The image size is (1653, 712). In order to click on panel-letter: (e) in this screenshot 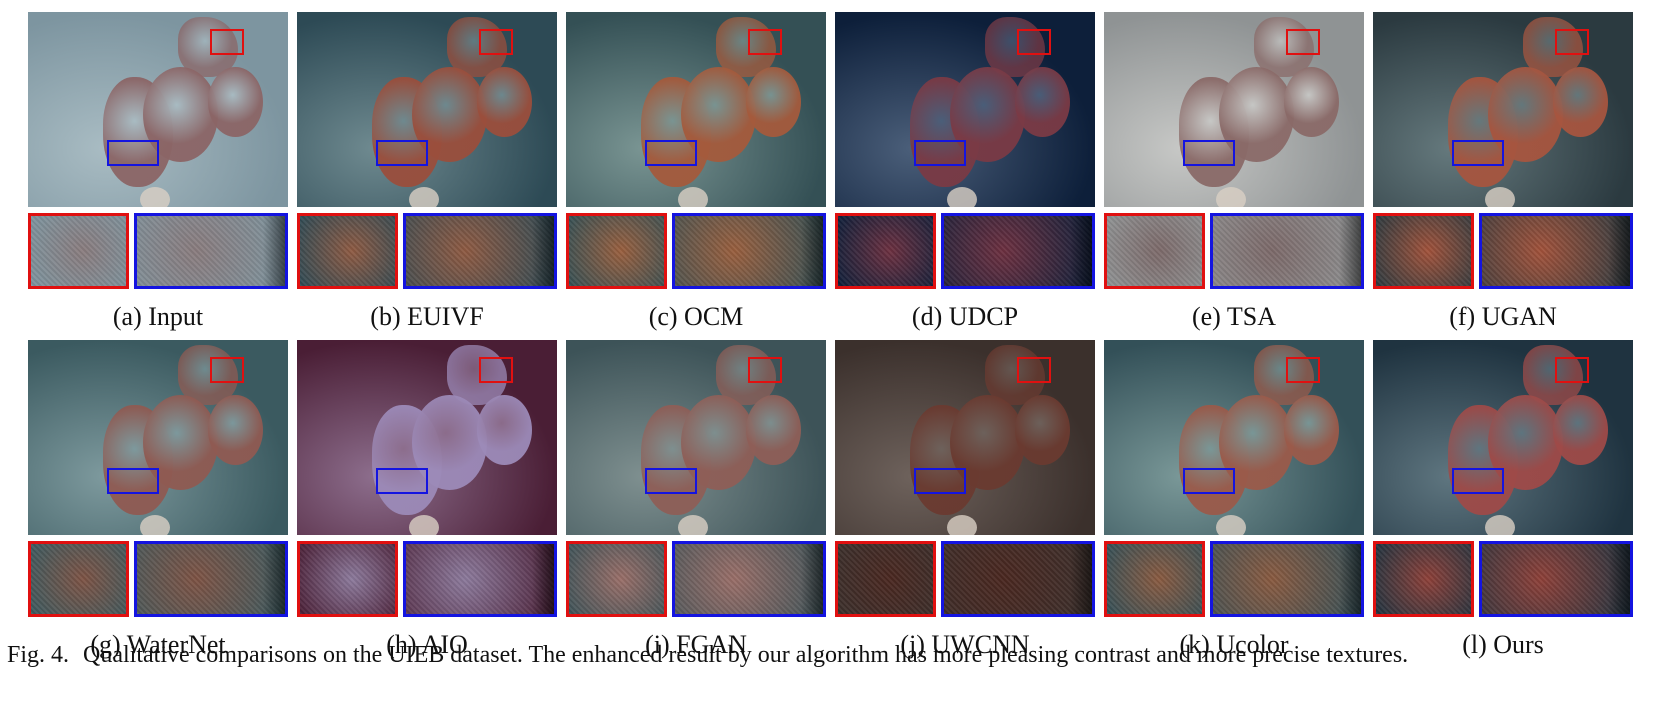, I will do `click(1206, 316)`.